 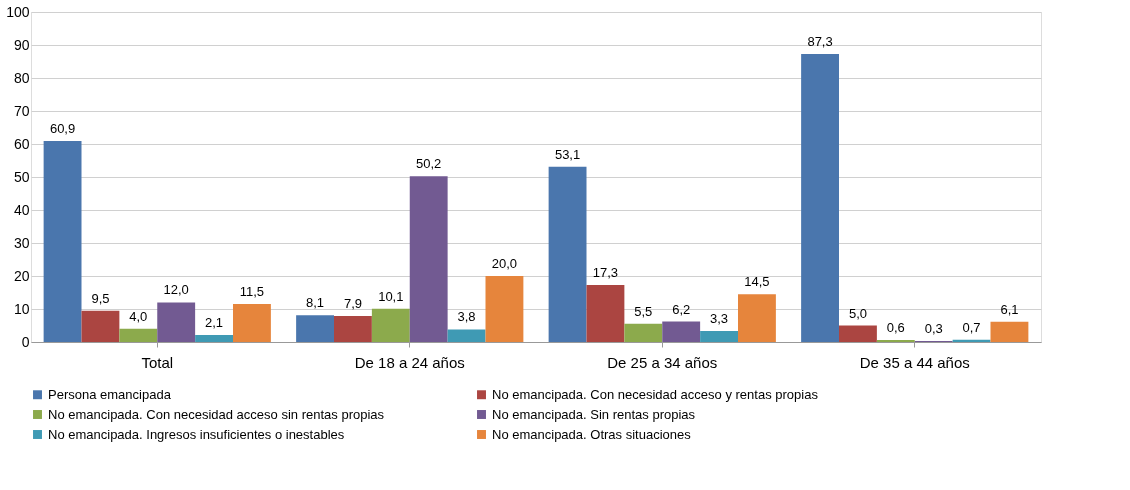 I want to click on data-label: 7,9, so click(x=352, y=303).